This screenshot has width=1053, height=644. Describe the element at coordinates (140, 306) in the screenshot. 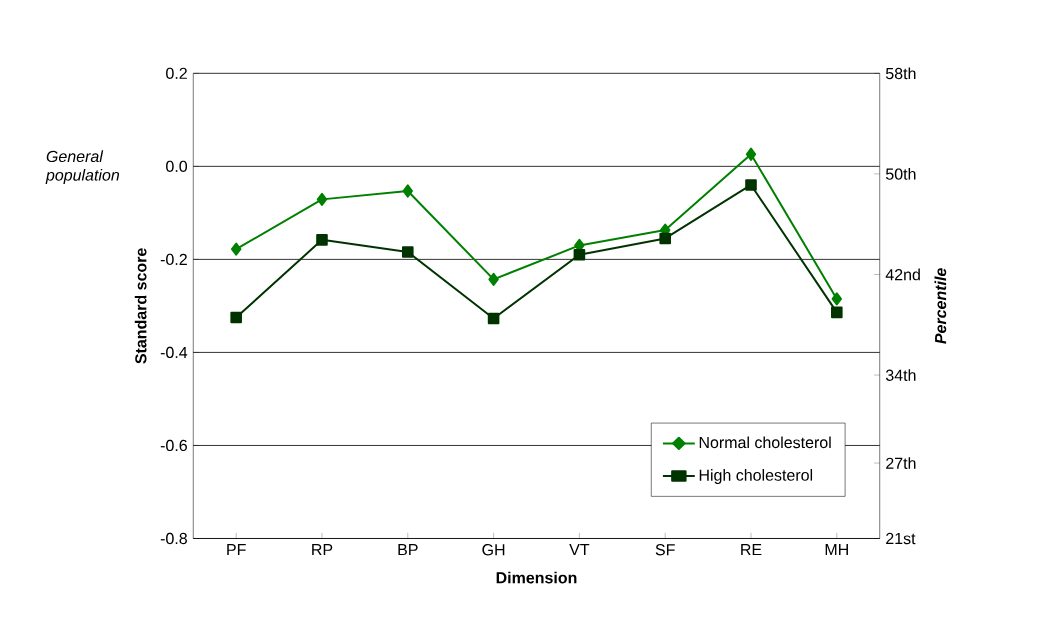

I see `y-axis-title: Standard score` at that location.